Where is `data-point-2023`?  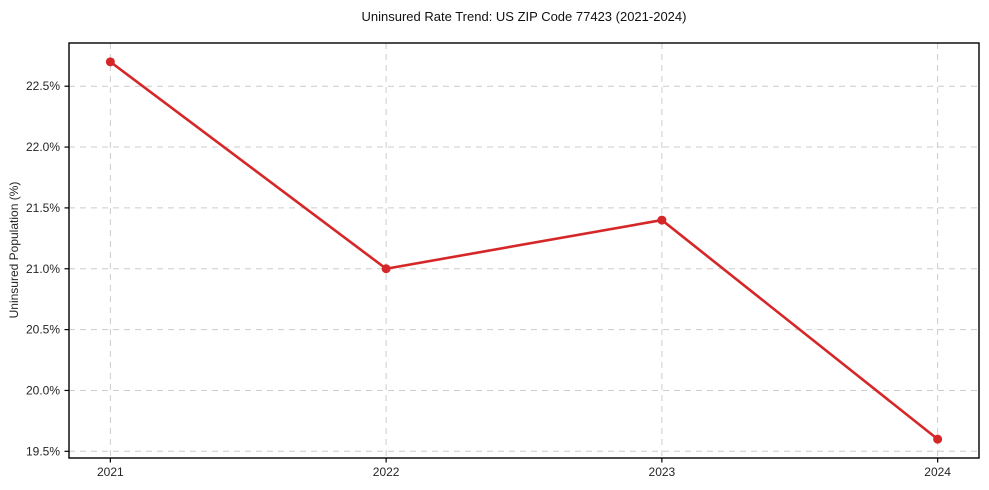 data-point-2023 is located at coordinates (662, 220).